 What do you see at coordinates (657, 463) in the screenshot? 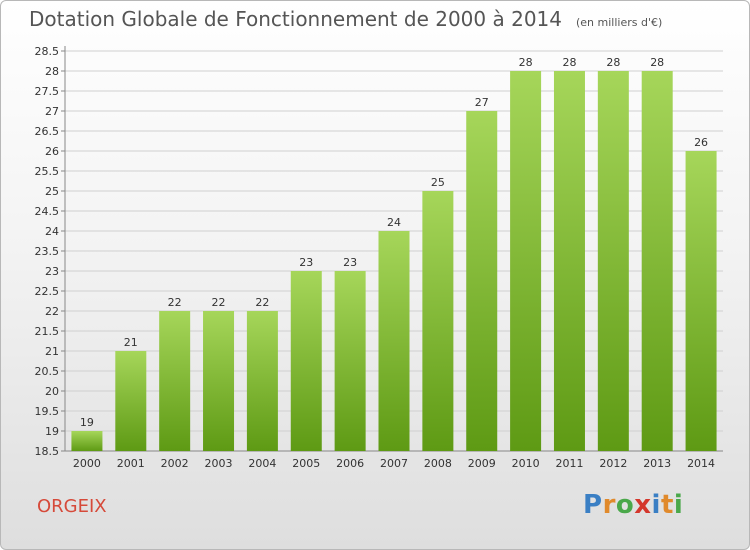
I see `x-tick-label: 2013` at bounding box center [657, 463].